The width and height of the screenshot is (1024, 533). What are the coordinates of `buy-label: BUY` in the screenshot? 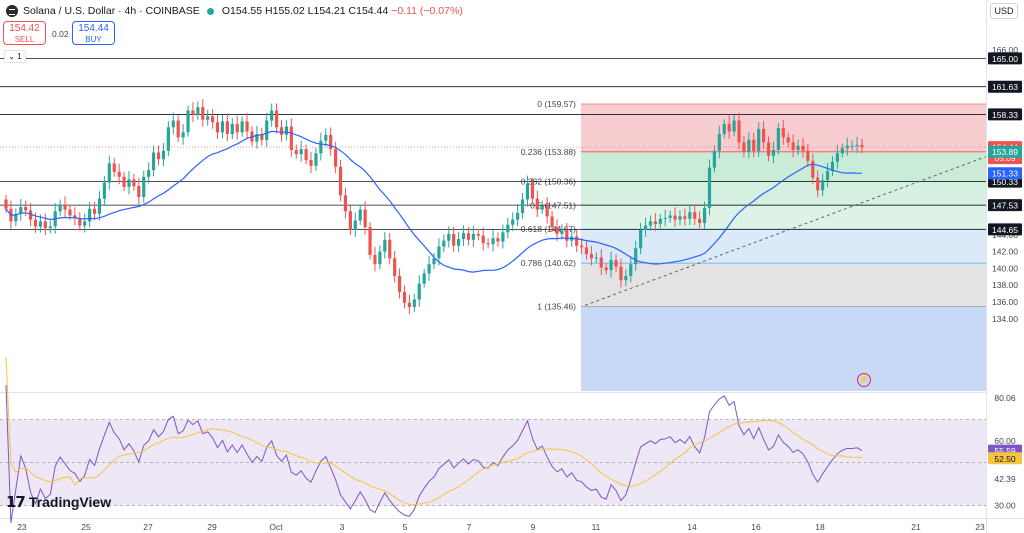 It's located at (93, 39).